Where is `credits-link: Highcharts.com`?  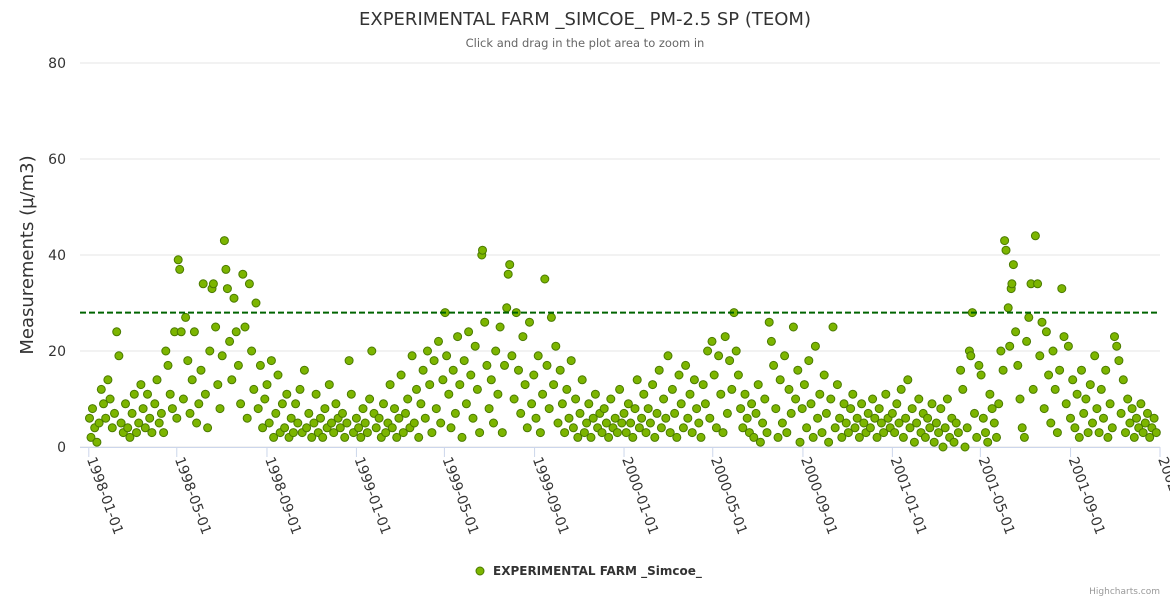 credits-link: Highcharts.com is located at coordinates (1124, 592).